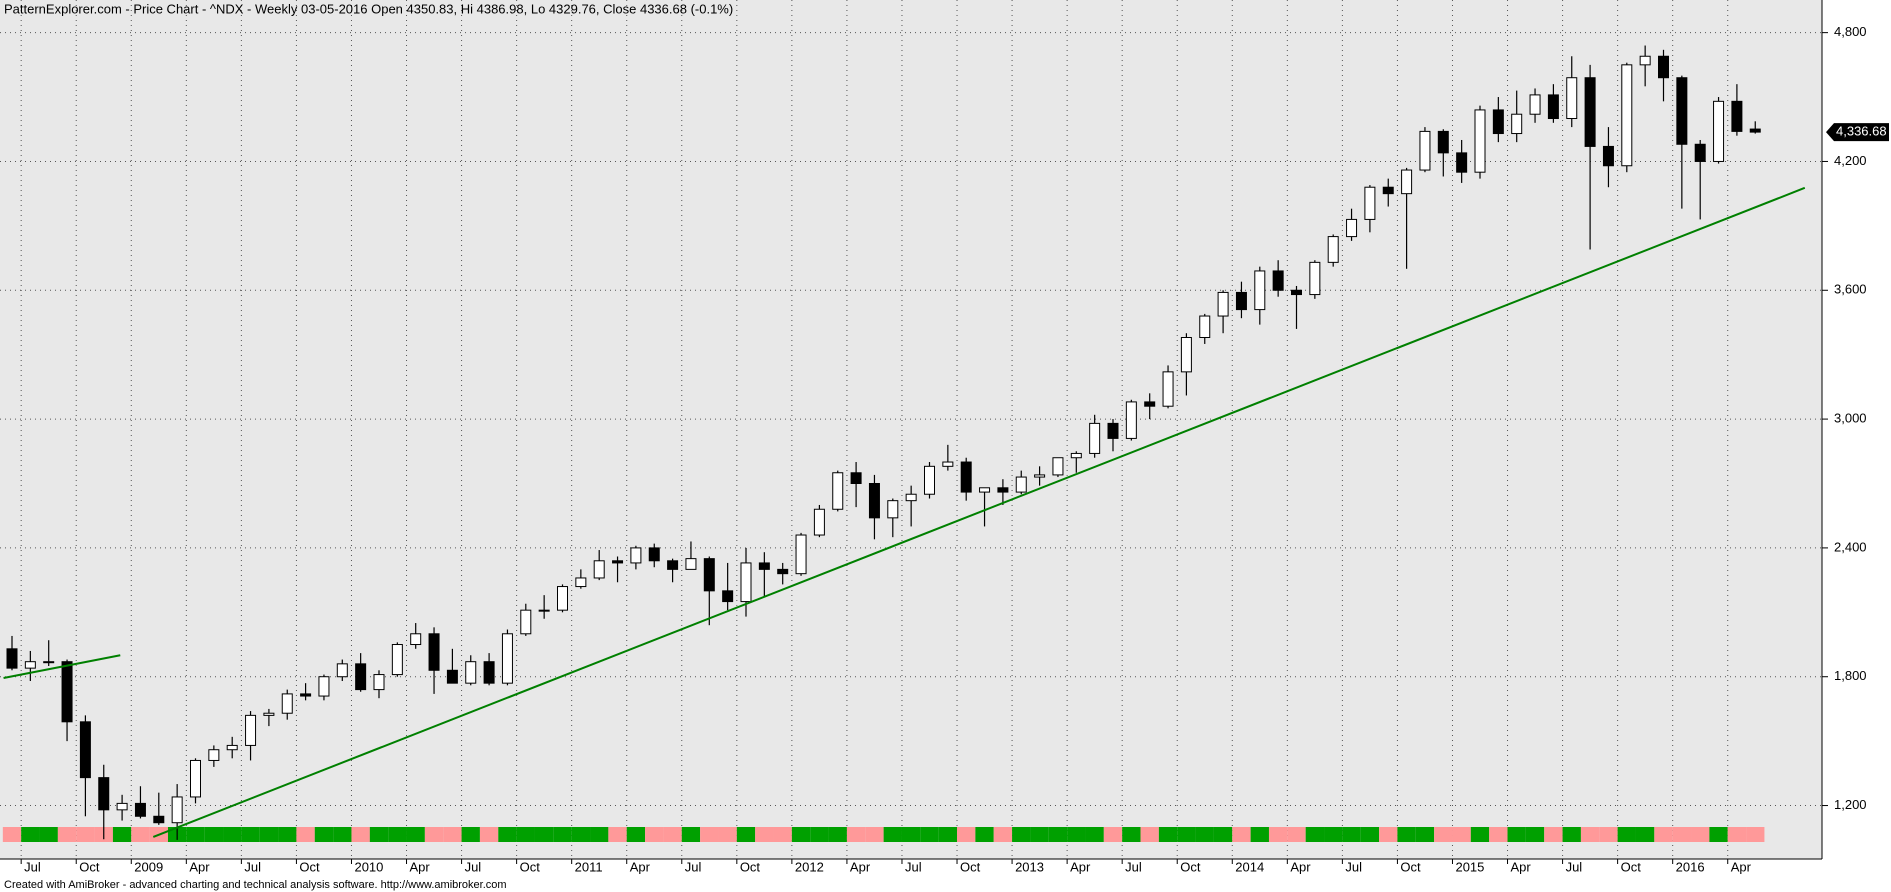  Describe the element at coordinates (1029, 866) in the screenshot. I see `x-tick-label: 2013` at that location.